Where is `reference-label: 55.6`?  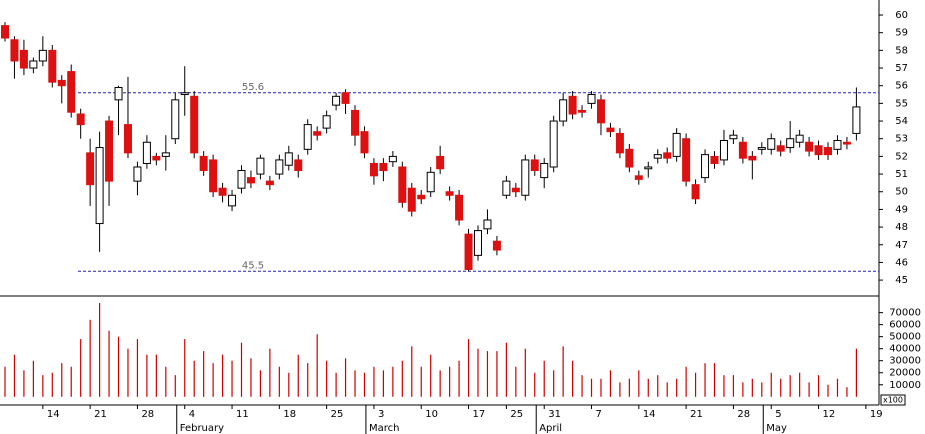 reference-label: 55.6 is located at coordinates (253, 87).